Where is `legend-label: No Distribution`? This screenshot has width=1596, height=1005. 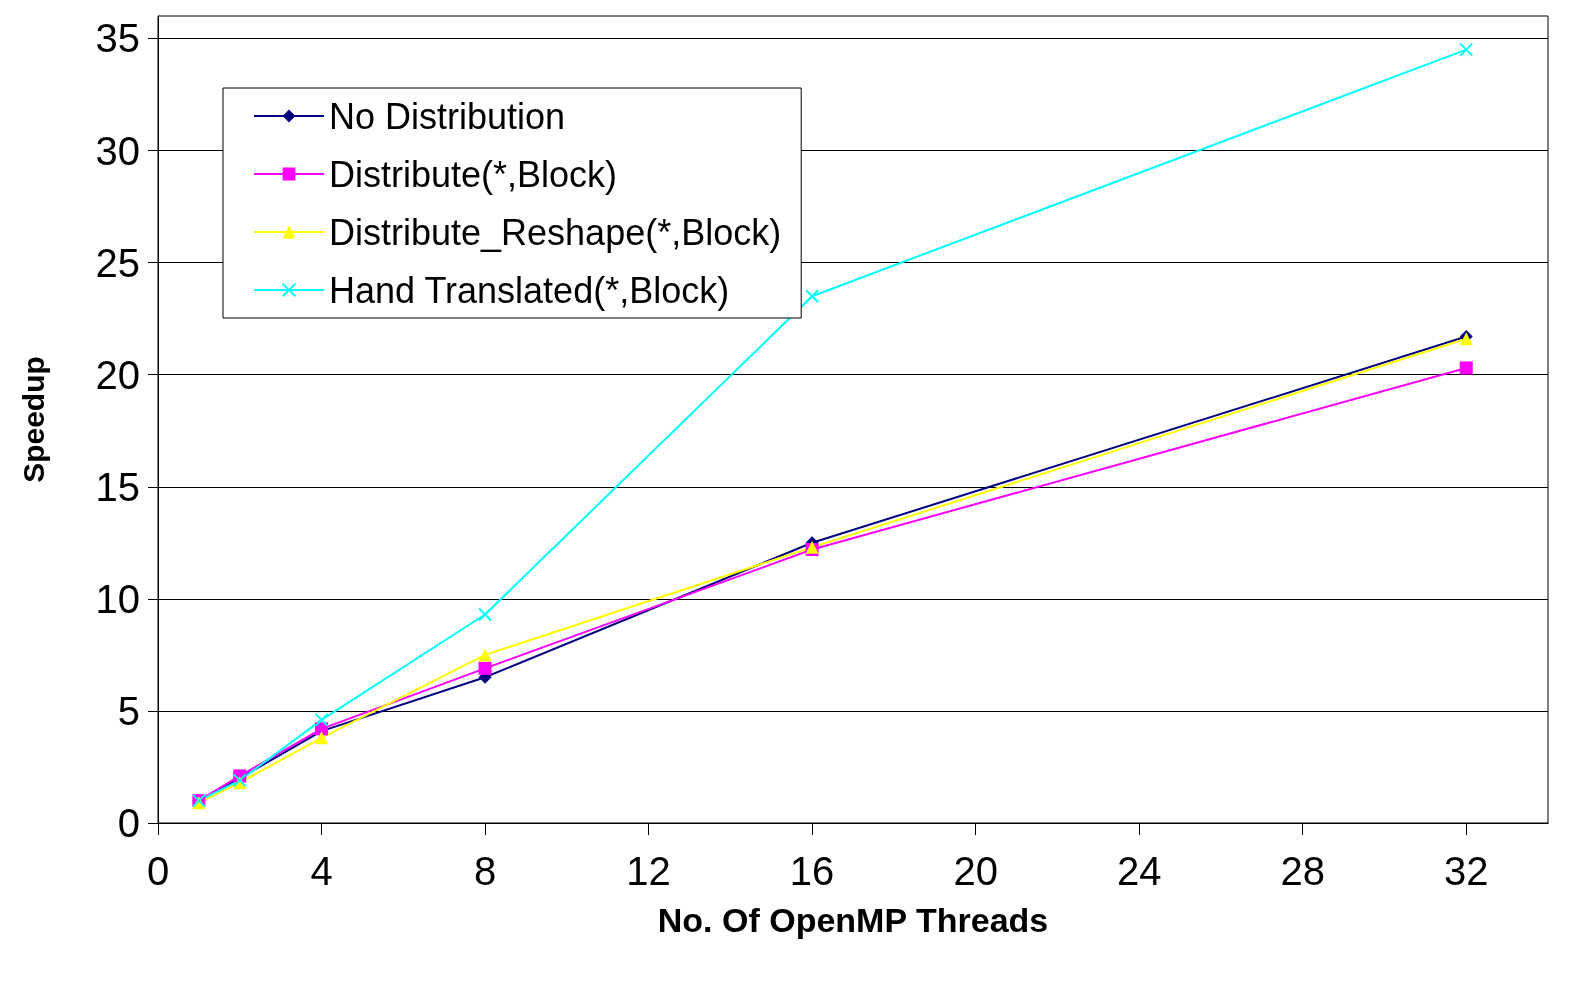 legend-label: No Distribution is located at coordinates (447, 116).